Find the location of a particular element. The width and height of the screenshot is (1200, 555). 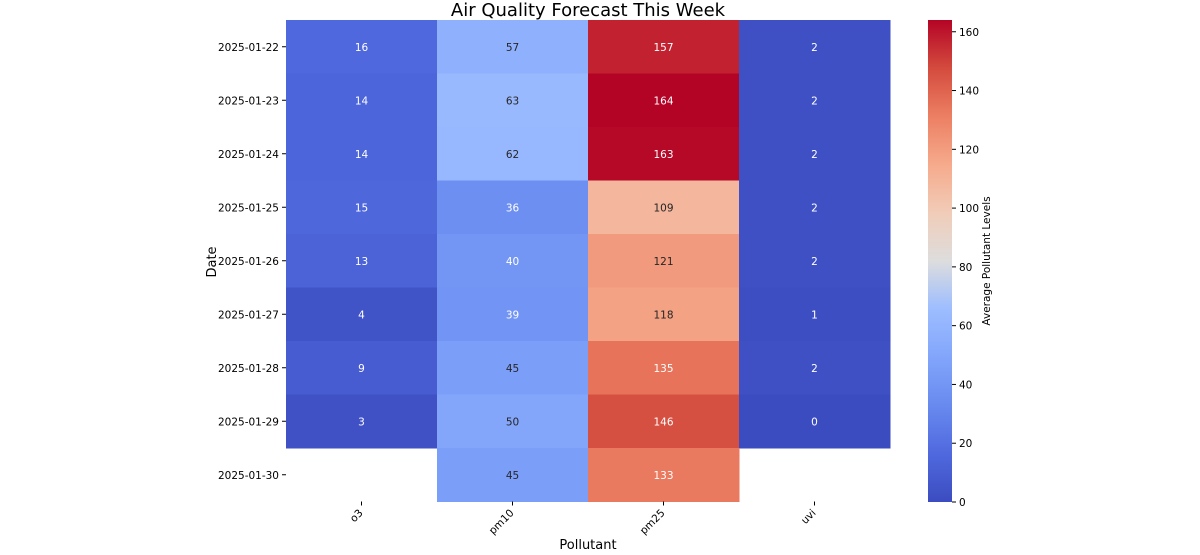

x-tick-label: pm25 is located at coordinates (653, 522).